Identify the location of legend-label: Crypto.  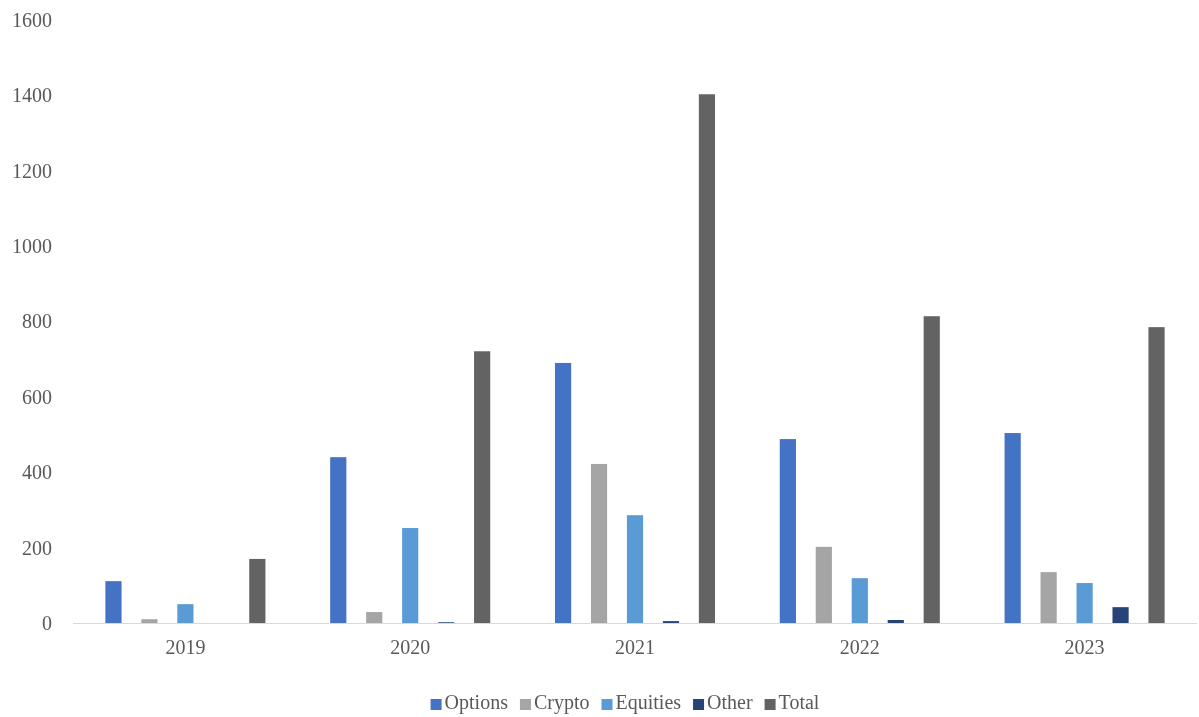
(561, 702).